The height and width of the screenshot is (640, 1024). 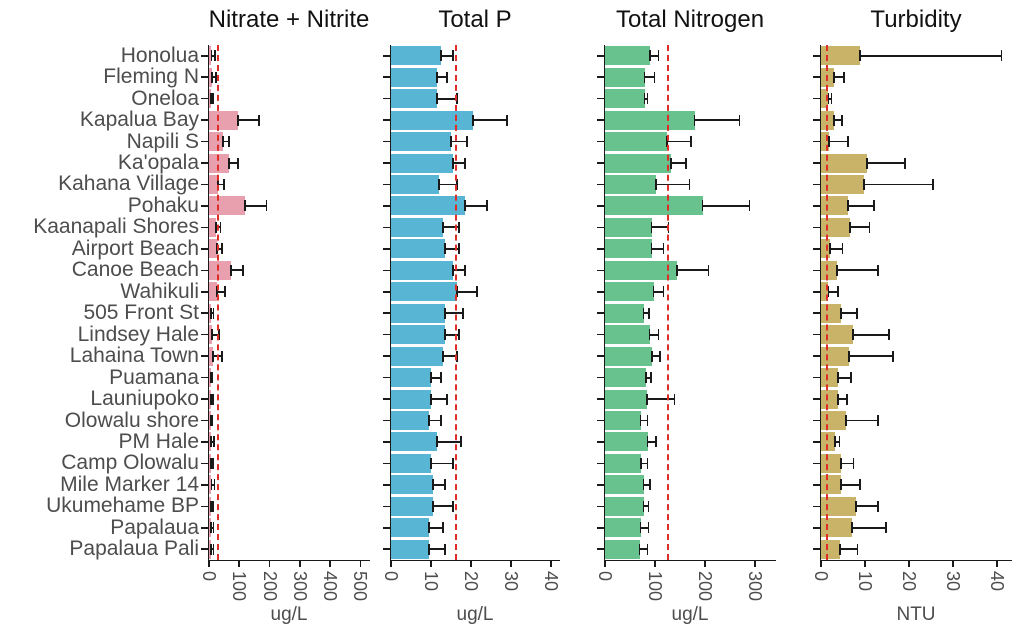 What do you see at coordinates (269, 586) in the screenshot?
I see `x-tick-label: 200` at bounding box center [269, 586].